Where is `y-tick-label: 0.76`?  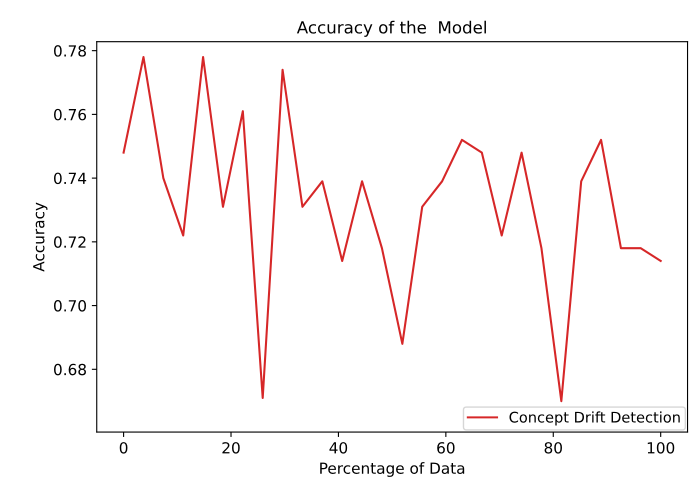 y-tick-label: 0.76 is located at coordinates (70, 114).